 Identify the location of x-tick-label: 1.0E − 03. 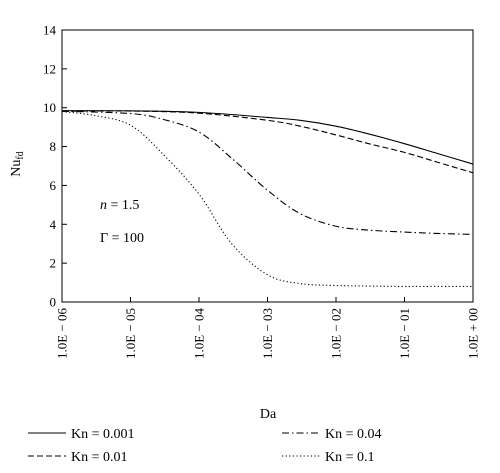
(267, 333).